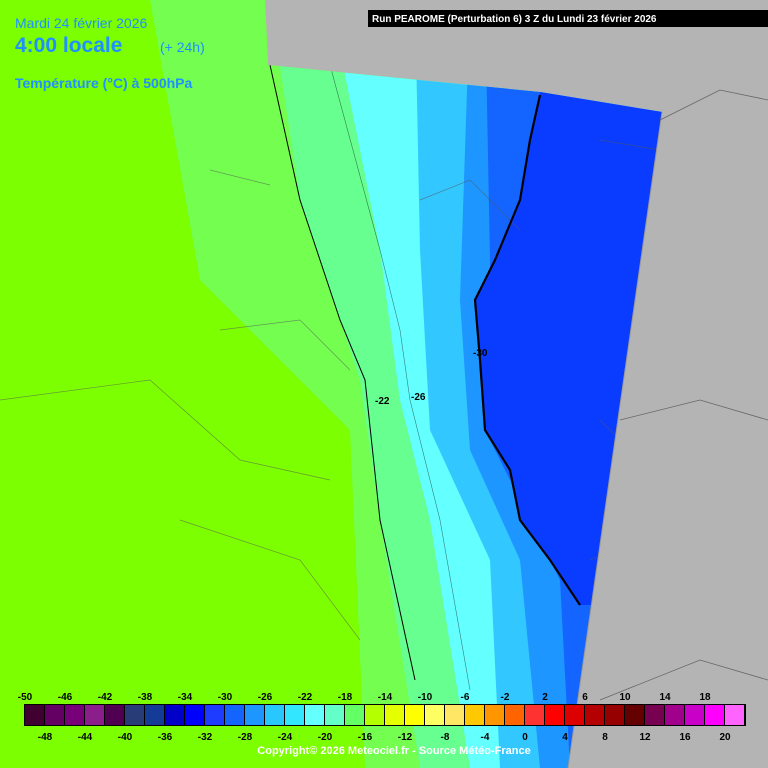 This screenshot has height=768, width=768. I want to click on legend-label: -28, so click(245, 737).